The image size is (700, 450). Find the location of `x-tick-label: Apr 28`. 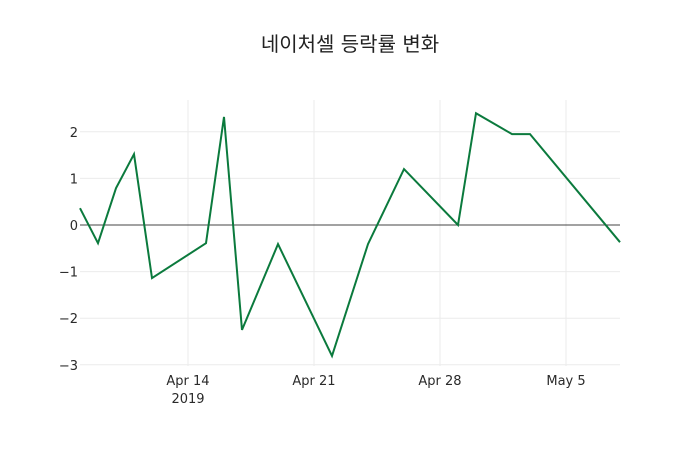

x-tick-label: Apr 28 is located at coordinates (439, 381).